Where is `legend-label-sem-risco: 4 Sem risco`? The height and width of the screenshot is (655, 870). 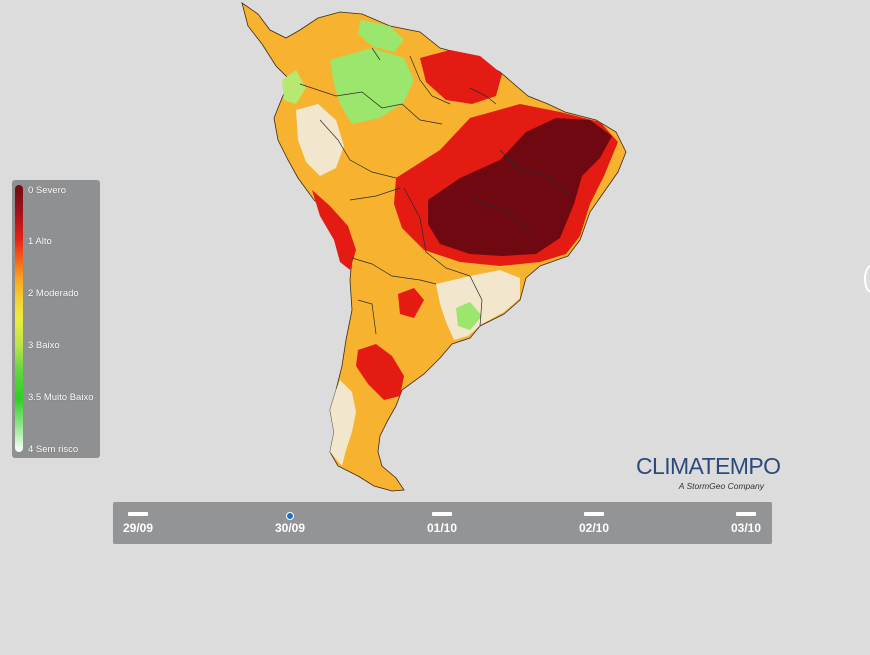 legend-label-sem-risco: 4 Sem risco is located at coordinates (53, 449).